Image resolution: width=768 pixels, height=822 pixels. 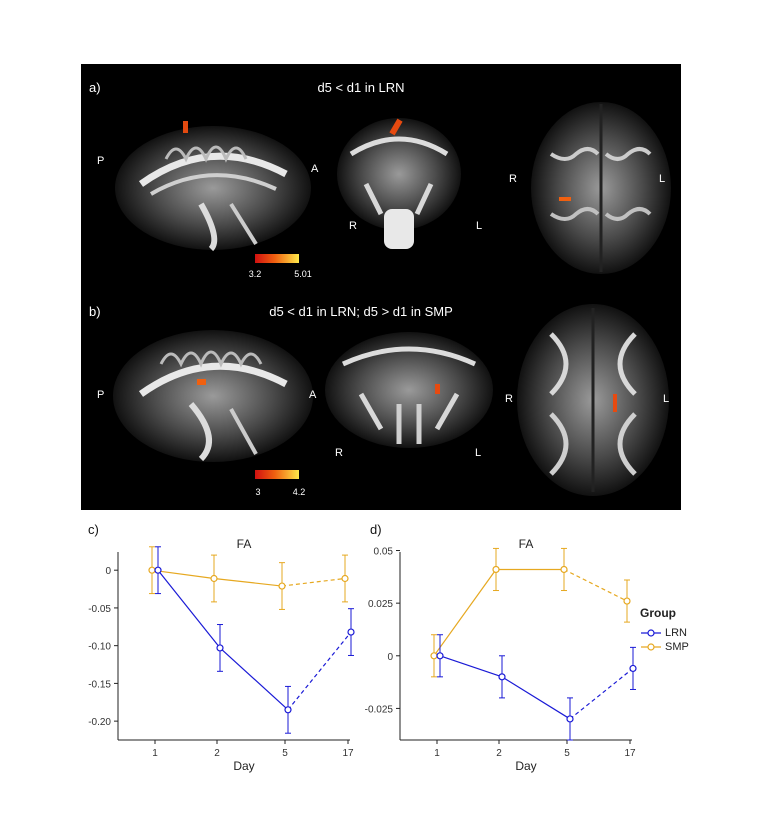 I want to click on panel-a-title: d5 < d1 in LRN, so click(x=360, y=87).